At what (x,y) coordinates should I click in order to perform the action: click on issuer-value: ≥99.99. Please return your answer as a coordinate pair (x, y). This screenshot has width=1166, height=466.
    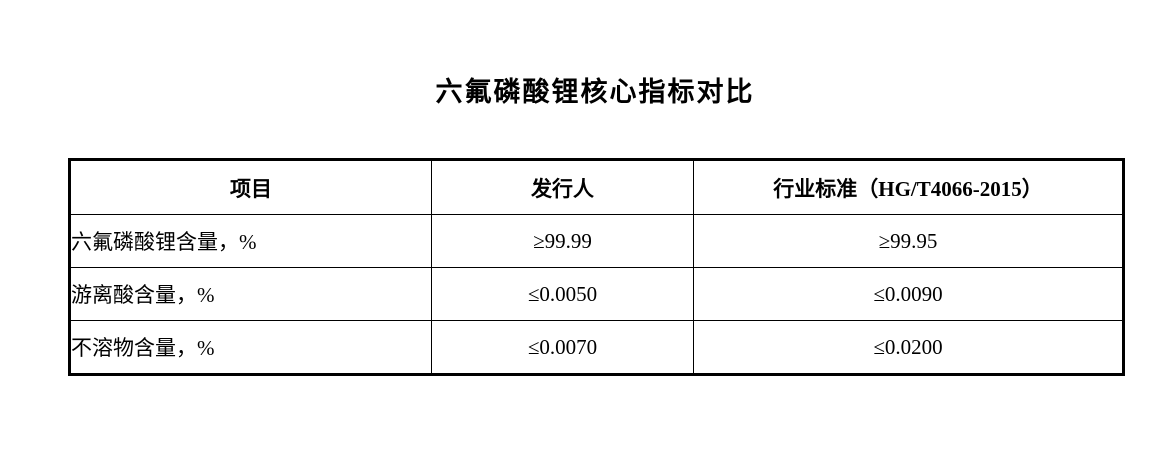
    Looking at the image, I should click on (562, 241).